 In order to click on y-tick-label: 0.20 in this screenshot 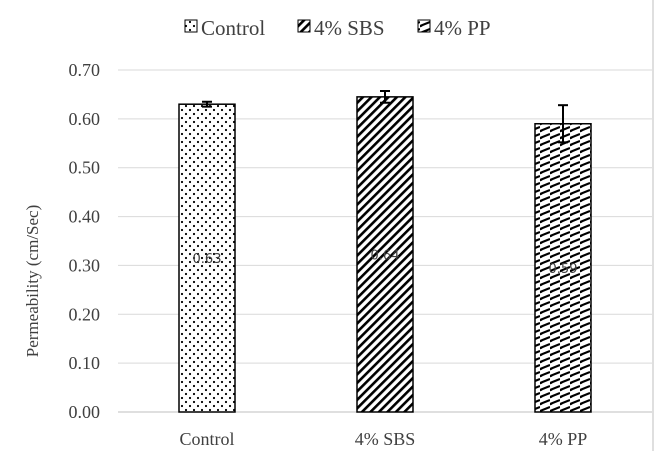, I will do `click(85, 314)`.